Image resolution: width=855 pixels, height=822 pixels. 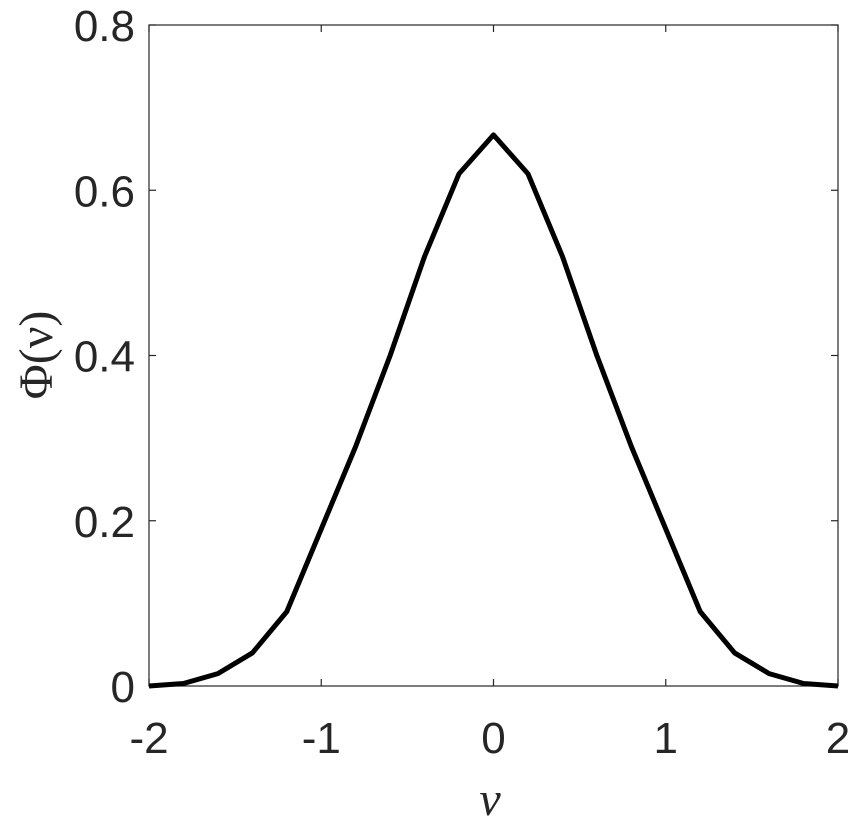 I want to click on x-tick-label: -1, so click(x=321, y=738).